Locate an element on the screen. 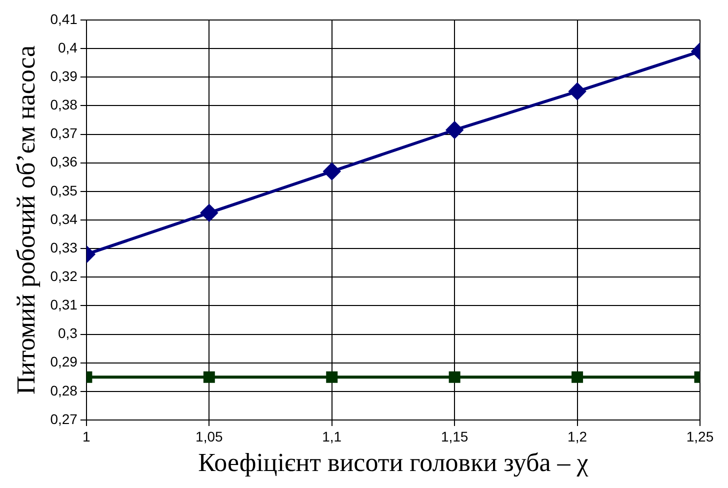  x-tick-label: 1,15 is located at coordinates (454, 436).